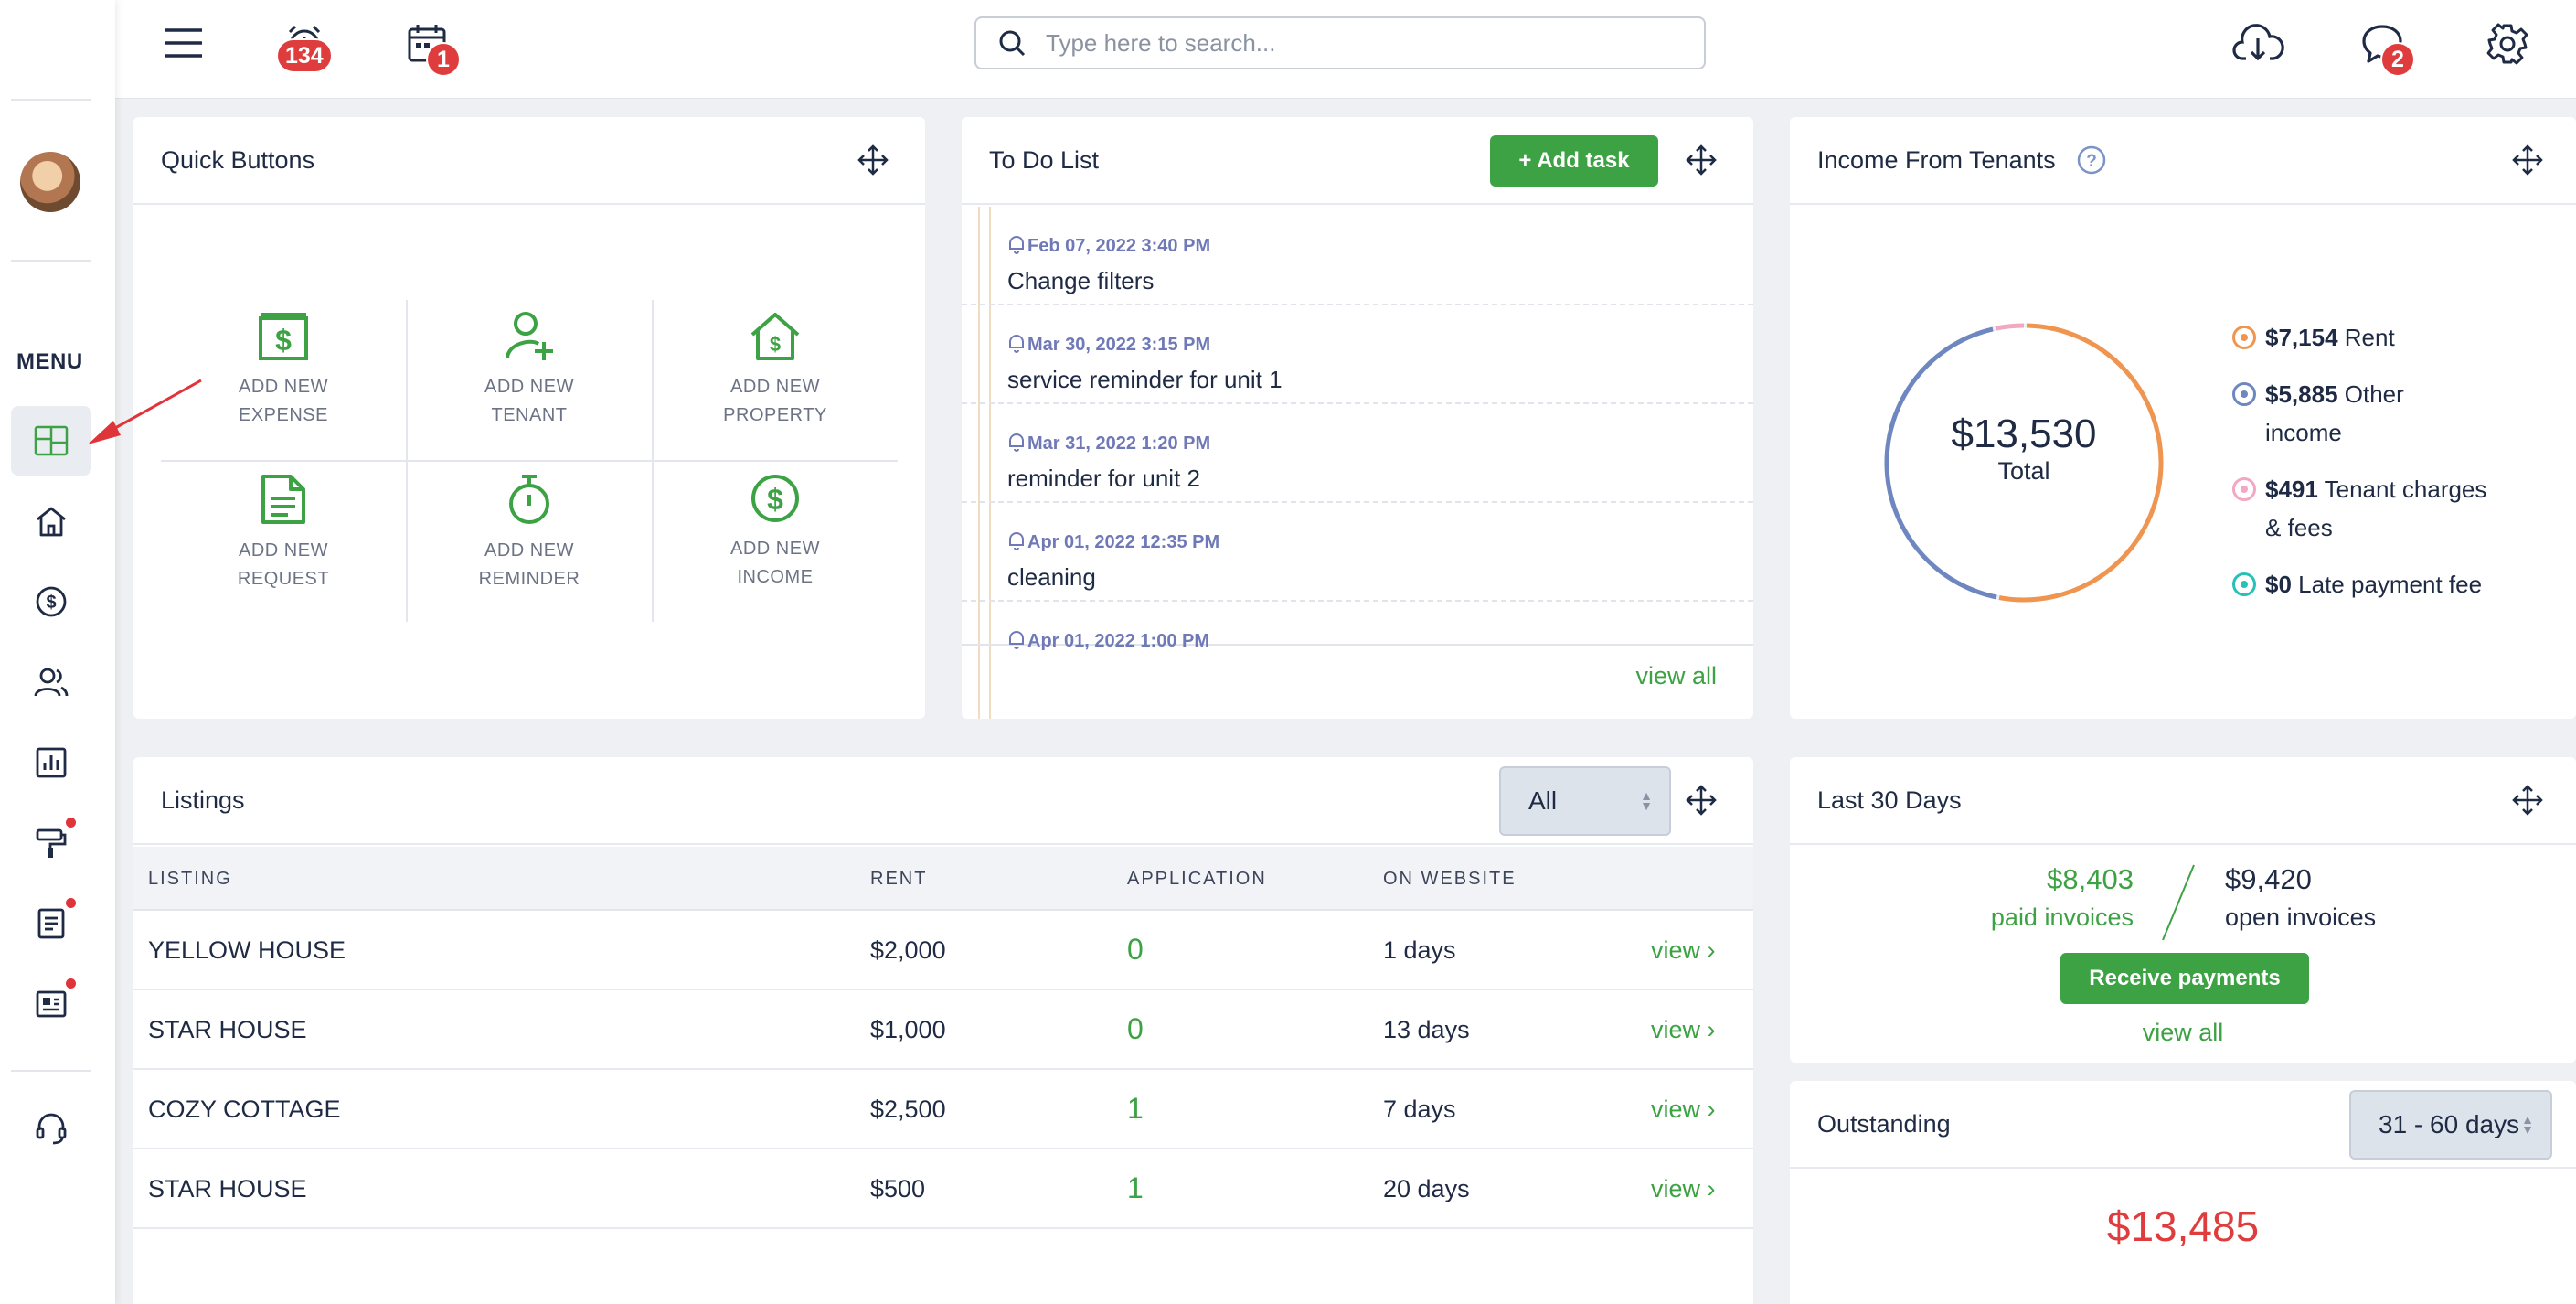 The image size is (2576, 1304). Describe the element at coordinates (2291, 489) in the screenshot. I see `legend-amount: $491` at that location.